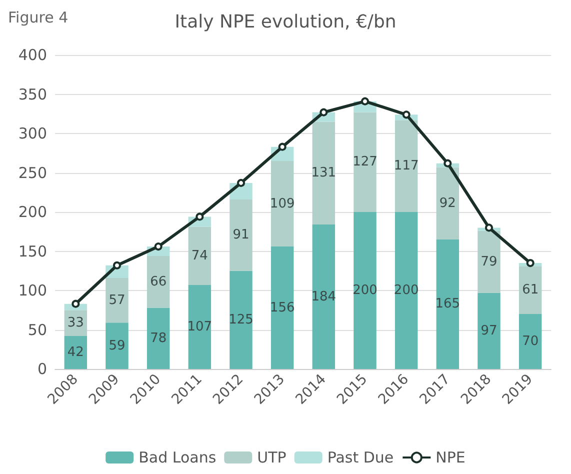 The image size is (571, 474). What do you see at coordinates (75, 323) in the screenshot?
I see `data-label: 33` at bounding box center [75, 323].